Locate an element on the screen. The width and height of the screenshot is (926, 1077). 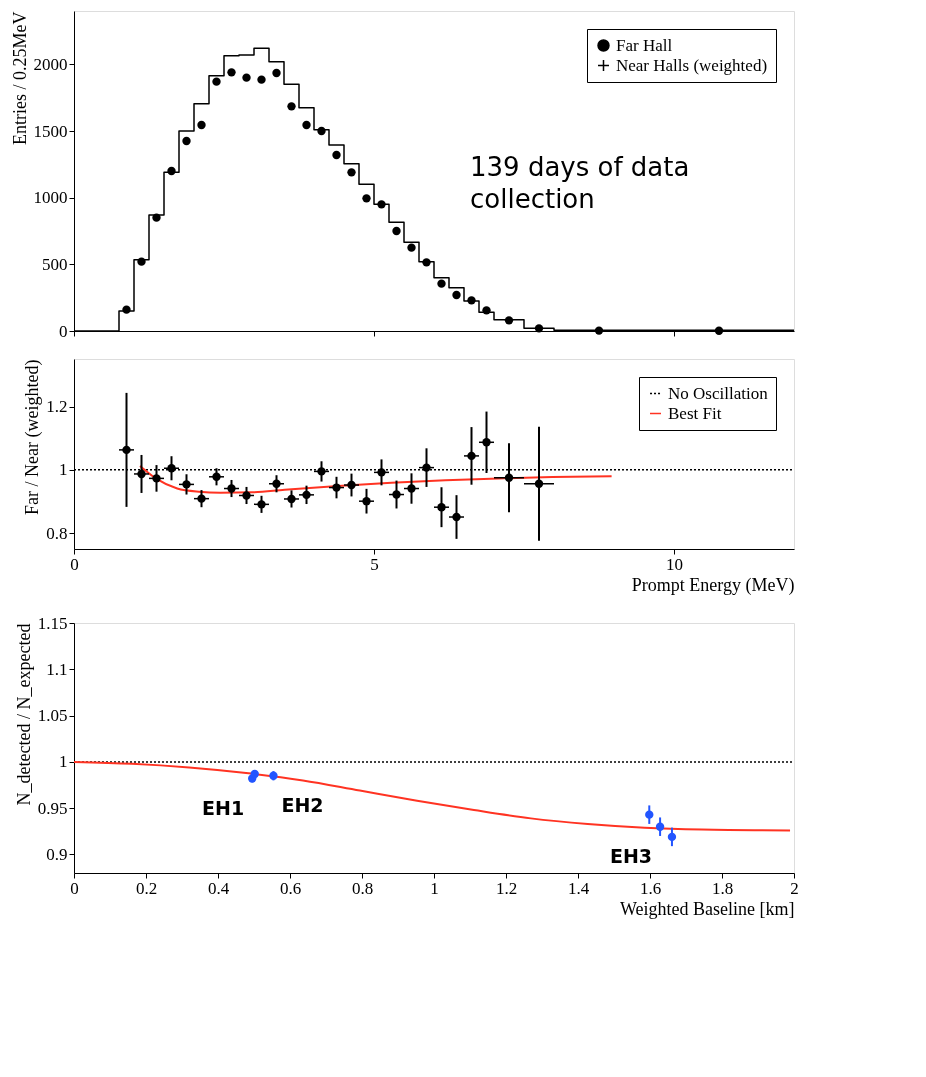
y-tick-label: 1.15 is located at coordinates (52, 623).